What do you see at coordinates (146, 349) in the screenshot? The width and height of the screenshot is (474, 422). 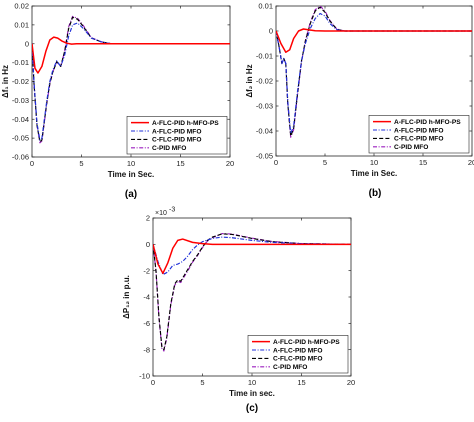 I see `y-tick-label: -8` at bounding box center [146, 349].